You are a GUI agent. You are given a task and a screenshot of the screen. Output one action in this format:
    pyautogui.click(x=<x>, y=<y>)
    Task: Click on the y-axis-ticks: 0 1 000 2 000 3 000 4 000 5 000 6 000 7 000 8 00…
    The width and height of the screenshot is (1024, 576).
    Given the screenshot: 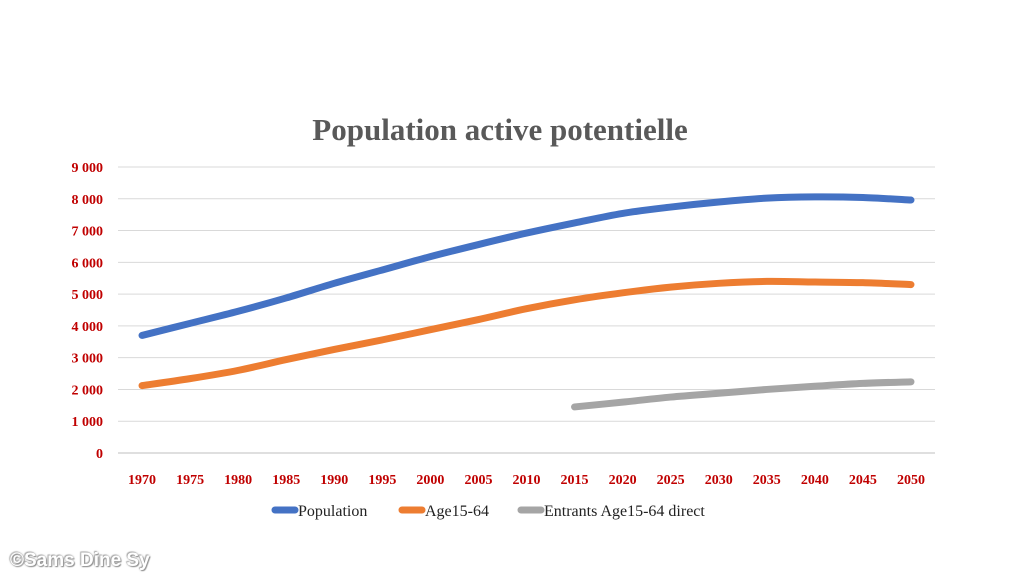 What is the action you would take?
    pyautogui.click(x=88, y=311)
    